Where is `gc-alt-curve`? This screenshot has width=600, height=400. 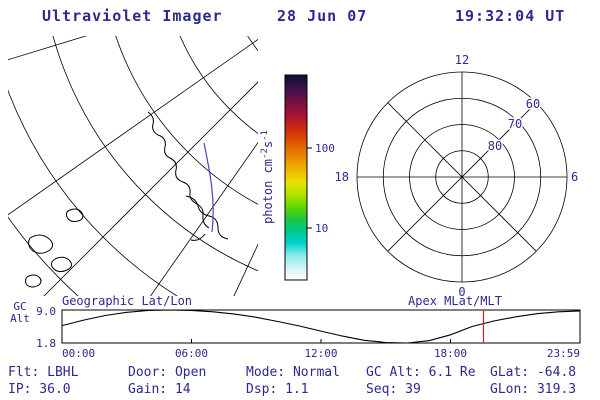
gc-alt-curve is located at coordinates (321, 326).